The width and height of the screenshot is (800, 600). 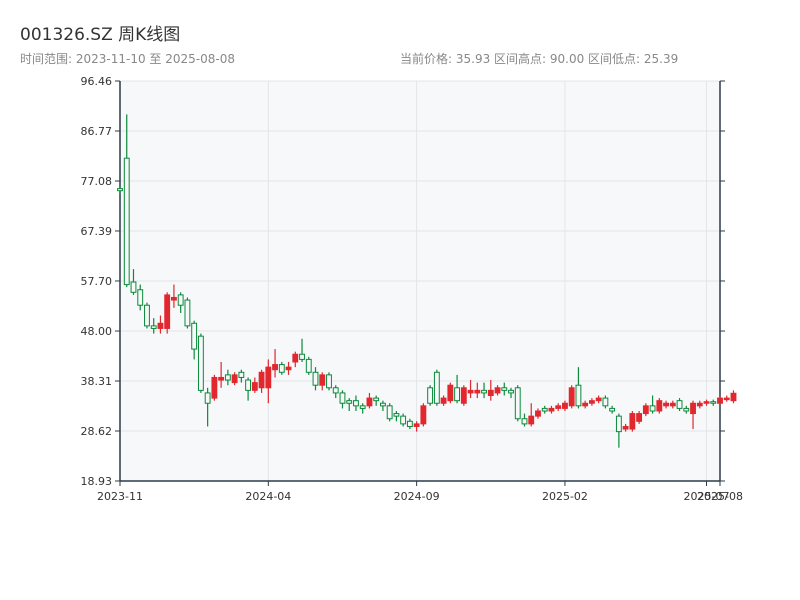 I want to click on y-tick-label: 38.31, so click(x=97, y=381).